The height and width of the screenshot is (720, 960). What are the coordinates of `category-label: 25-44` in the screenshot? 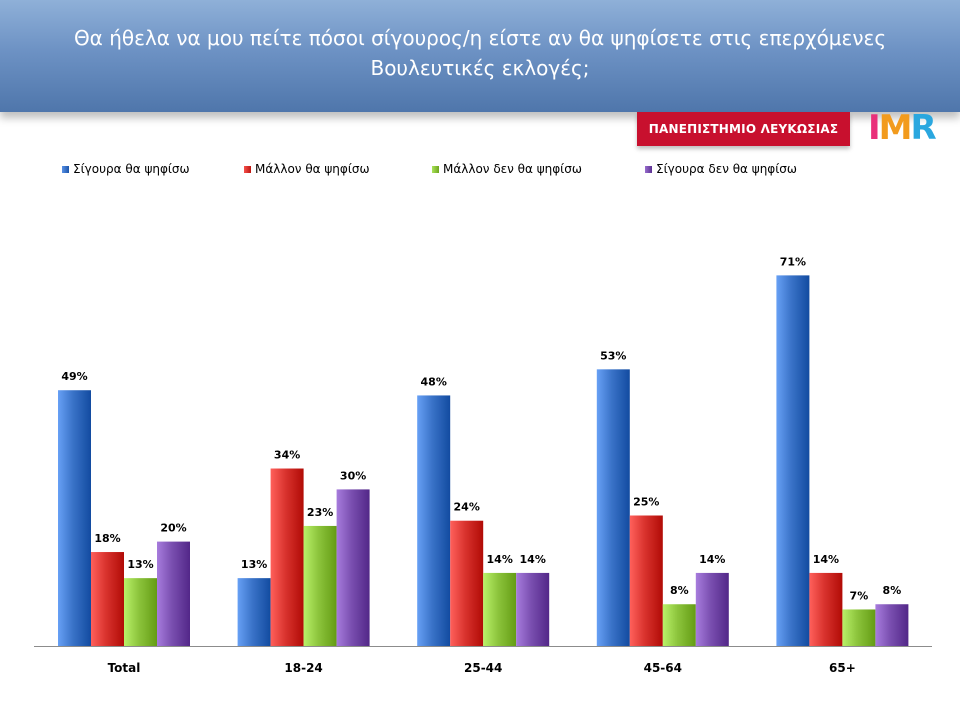 It's located at (483, 668).